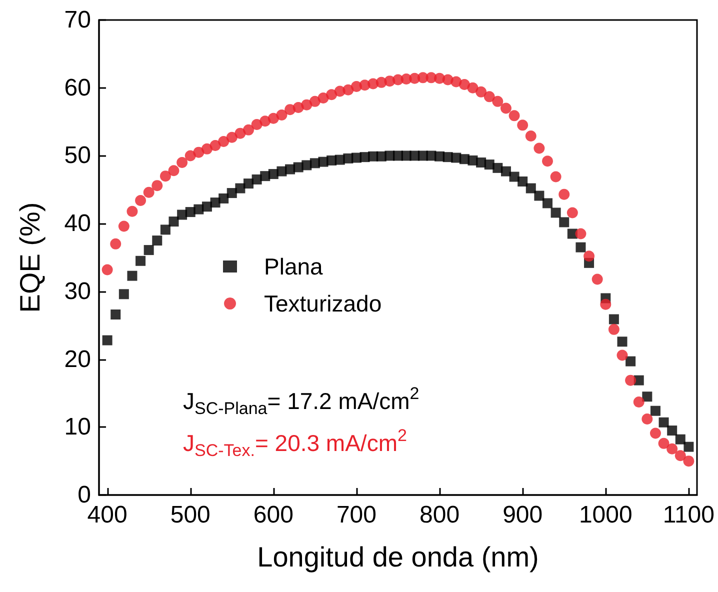  What do you see at coordinates (356, 515) in the screenshot?
I see `x-tick-label: 700` at bounding box center [356, 515].